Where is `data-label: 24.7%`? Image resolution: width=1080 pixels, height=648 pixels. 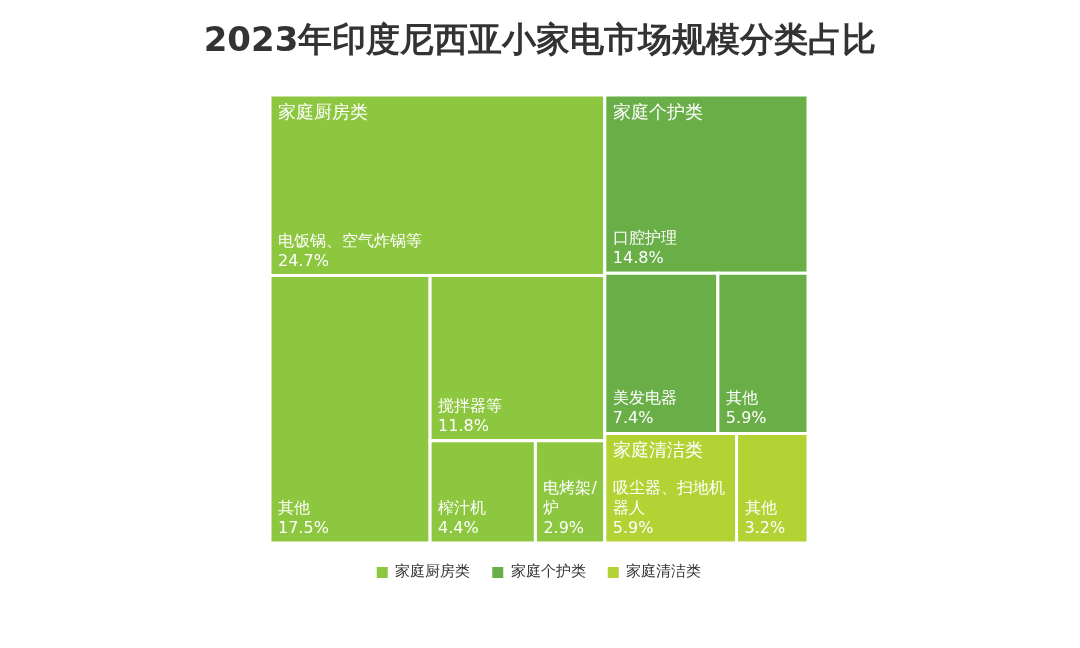
data-label: 24.7% is located at coordinates (303, 260).